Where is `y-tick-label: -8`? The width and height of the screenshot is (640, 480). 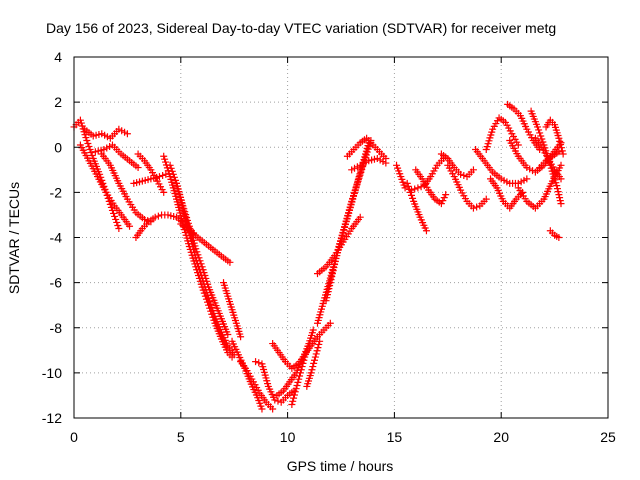
y-tick-label: -8 is located at coordinates (56, 328).